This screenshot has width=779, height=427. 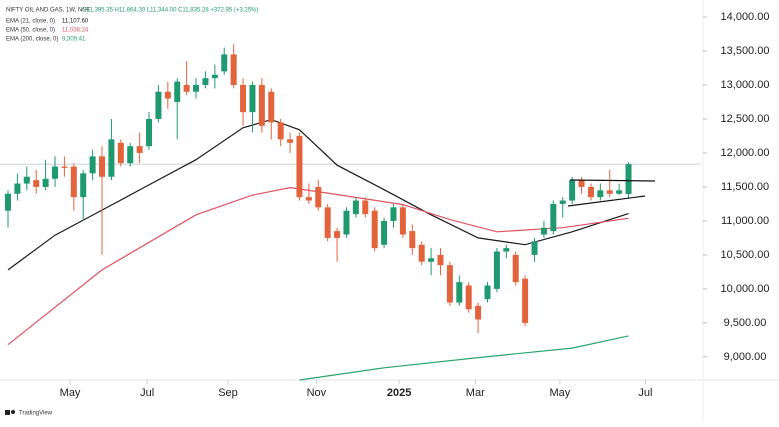 I want to click on y-tick-label: 10,500.00, so click(x=745, y=255).